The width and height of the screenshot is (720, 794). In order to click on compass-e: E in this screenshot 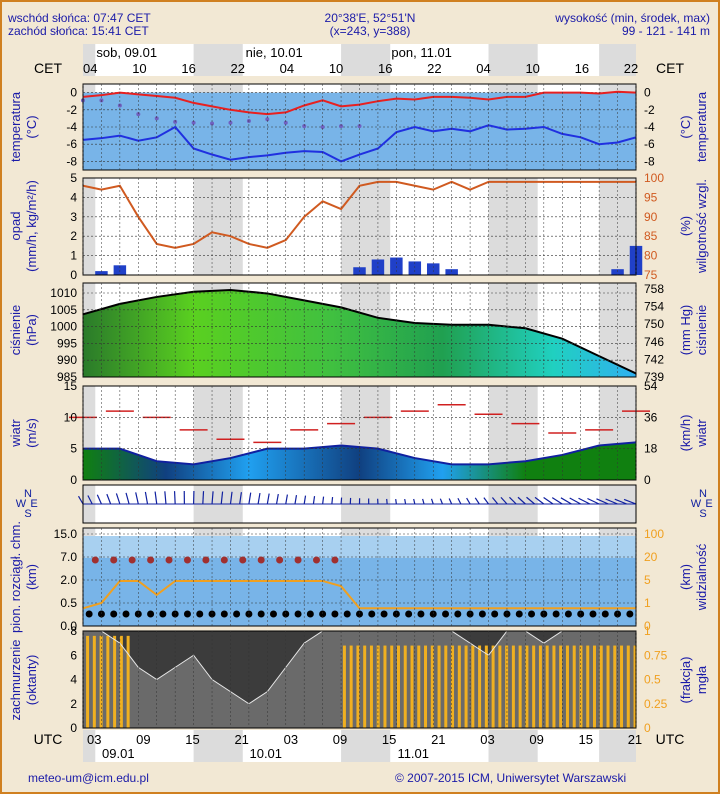, I will do `click(708, 504)`.